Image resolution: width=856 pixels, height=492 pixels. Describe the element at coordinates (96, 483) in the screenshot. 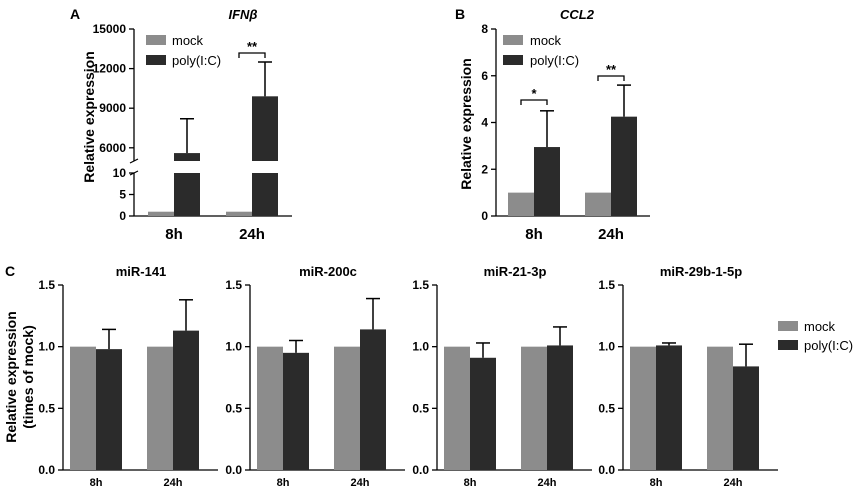

I see `panel-c-1-xtick-label: 8h` at that location.